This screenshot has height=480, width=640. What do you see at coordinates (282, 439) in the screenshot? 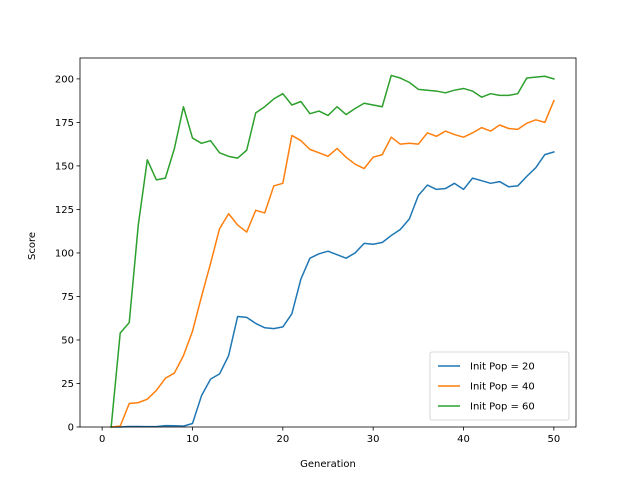
I see `x-tick-label: 20` at bounding box center [282, 439].